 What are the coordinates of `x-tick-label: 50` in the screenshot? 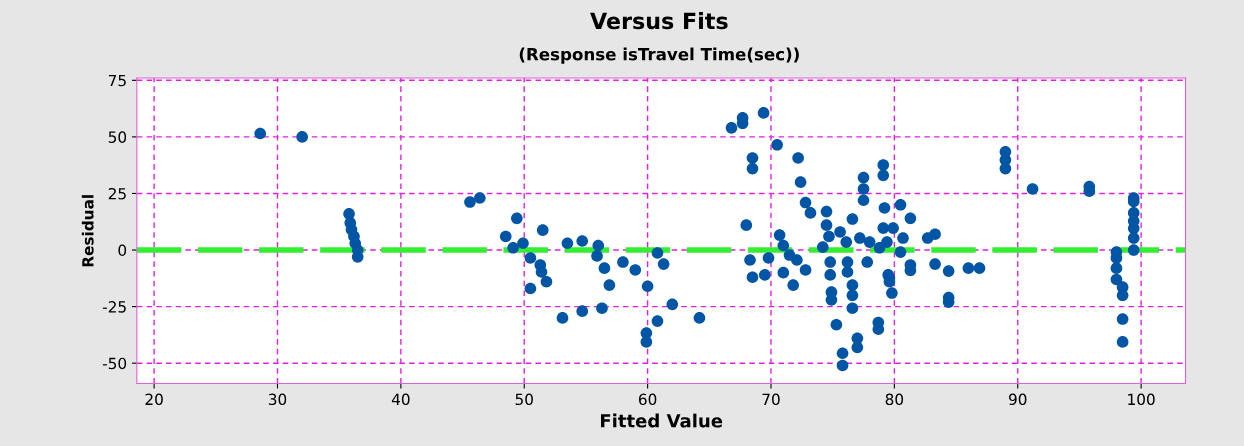 It's located at (524, 399).